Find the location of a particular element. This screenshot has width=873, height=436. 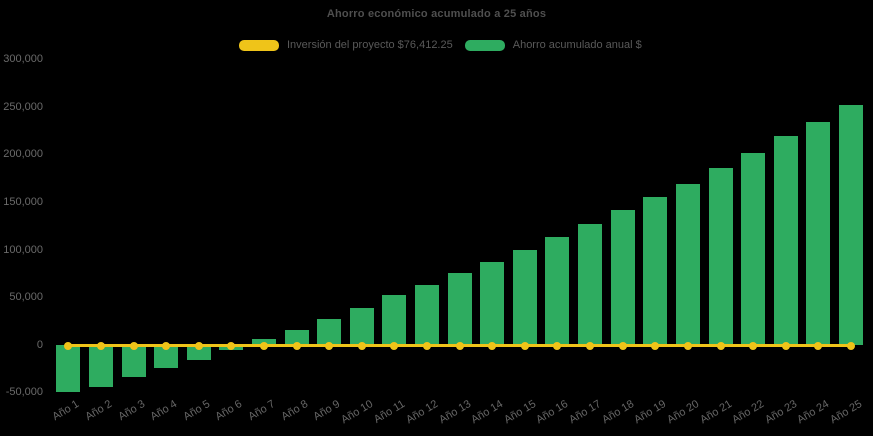

y-axis-tick-label: 0 is located at coordinates (39, 344).